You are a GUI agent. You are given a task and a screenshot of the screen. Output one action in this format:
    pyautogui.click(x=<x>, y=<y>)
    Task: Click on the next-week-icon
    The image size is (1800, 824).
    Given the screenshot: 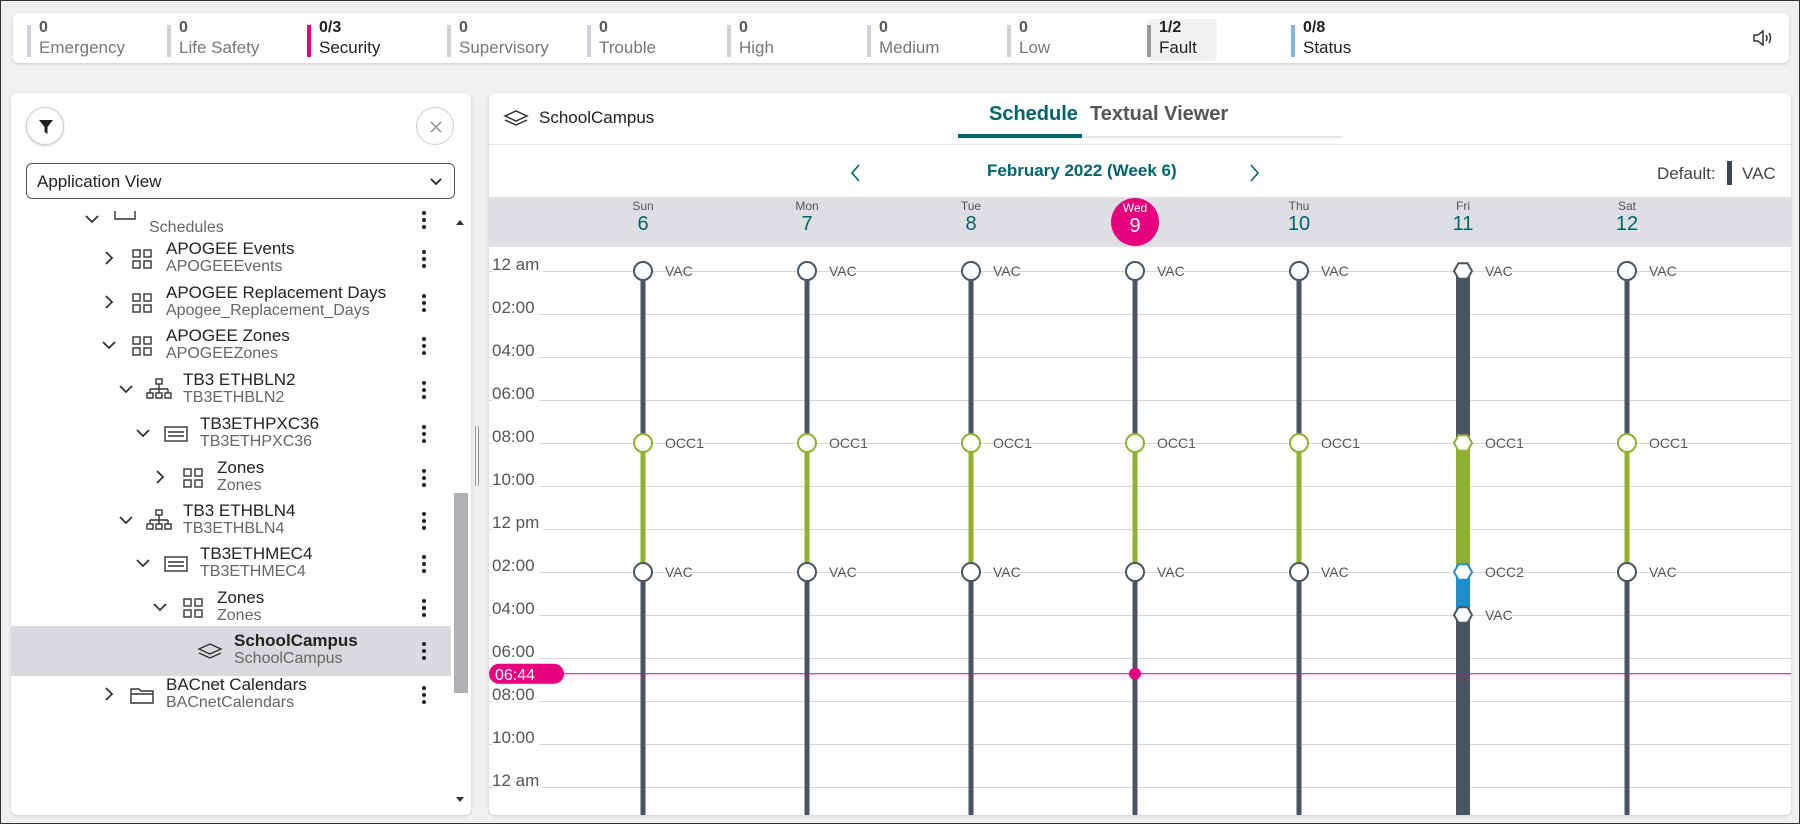 What is the action you would take?
    pyautogui.click(x=1254, y=173)
    